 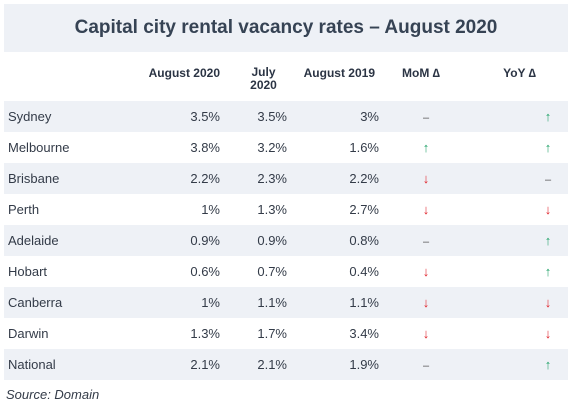 What do you see at coordinates (53, 394) in the screenshot?
I see `source-note: Source: Domain` at bounding box center [53, 394].